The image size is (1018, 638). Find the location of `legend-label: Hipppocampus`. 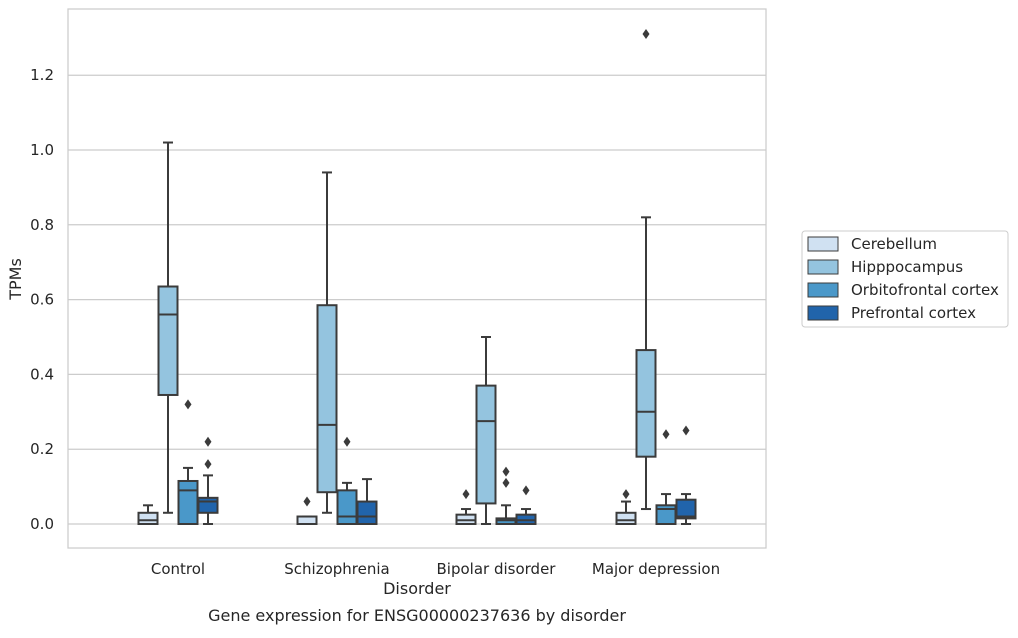

legend-label: Hipppocampus is located at coordinates (907, 267).